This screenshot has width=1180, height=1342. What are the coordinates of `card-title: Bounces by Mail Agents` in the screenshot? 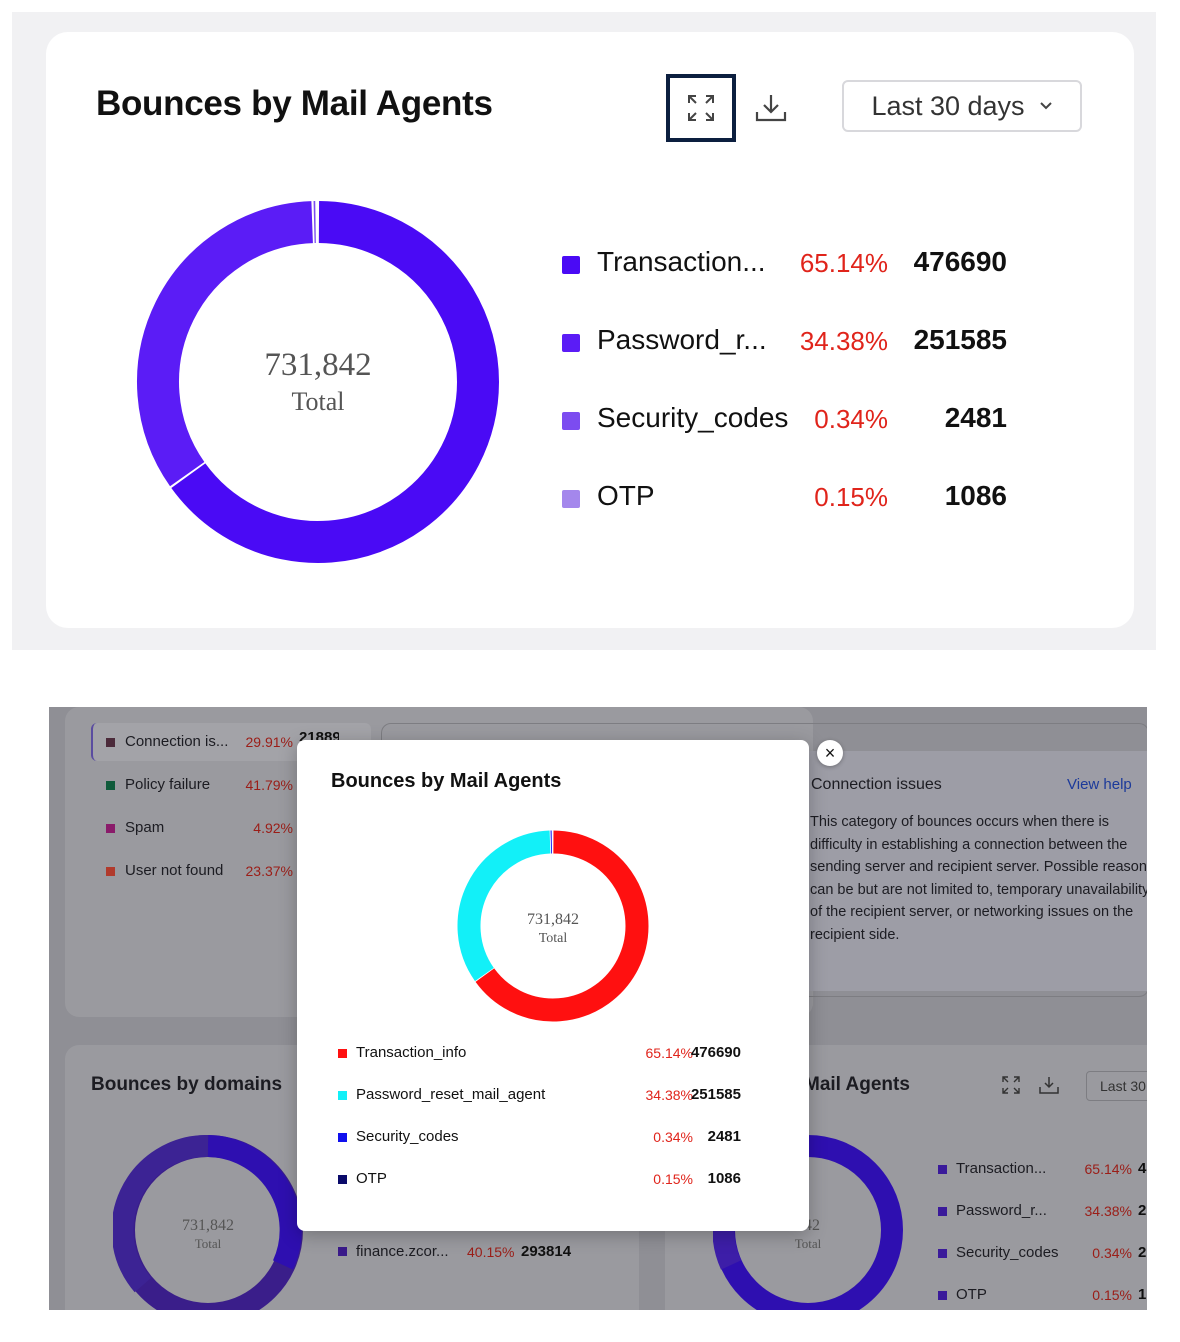 It's located at (294, 103).